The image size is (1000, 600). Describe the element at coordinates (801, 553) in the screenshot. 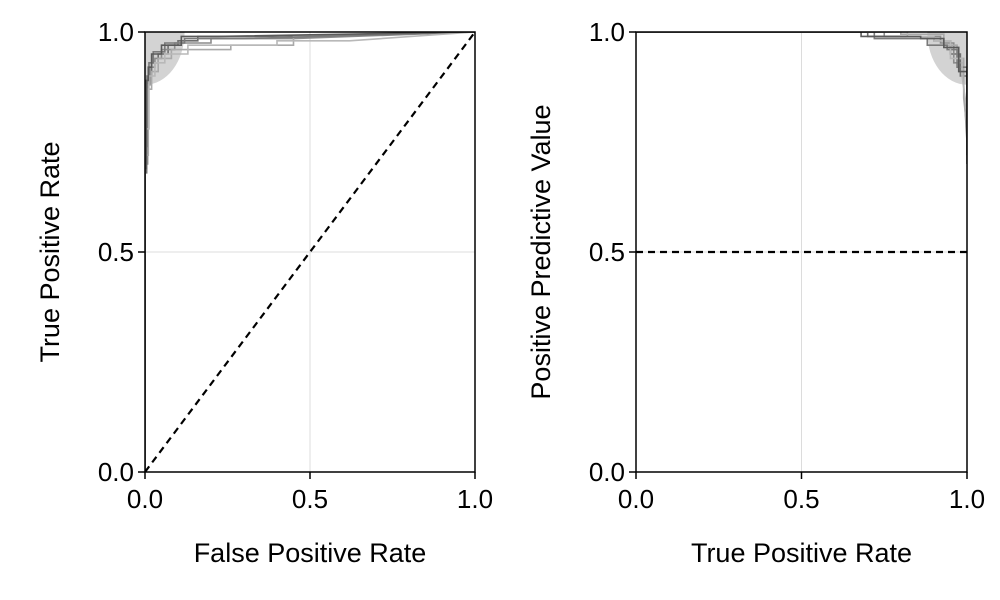

I see `chart-1-x-axis-label: True Positive Rate` at that location.